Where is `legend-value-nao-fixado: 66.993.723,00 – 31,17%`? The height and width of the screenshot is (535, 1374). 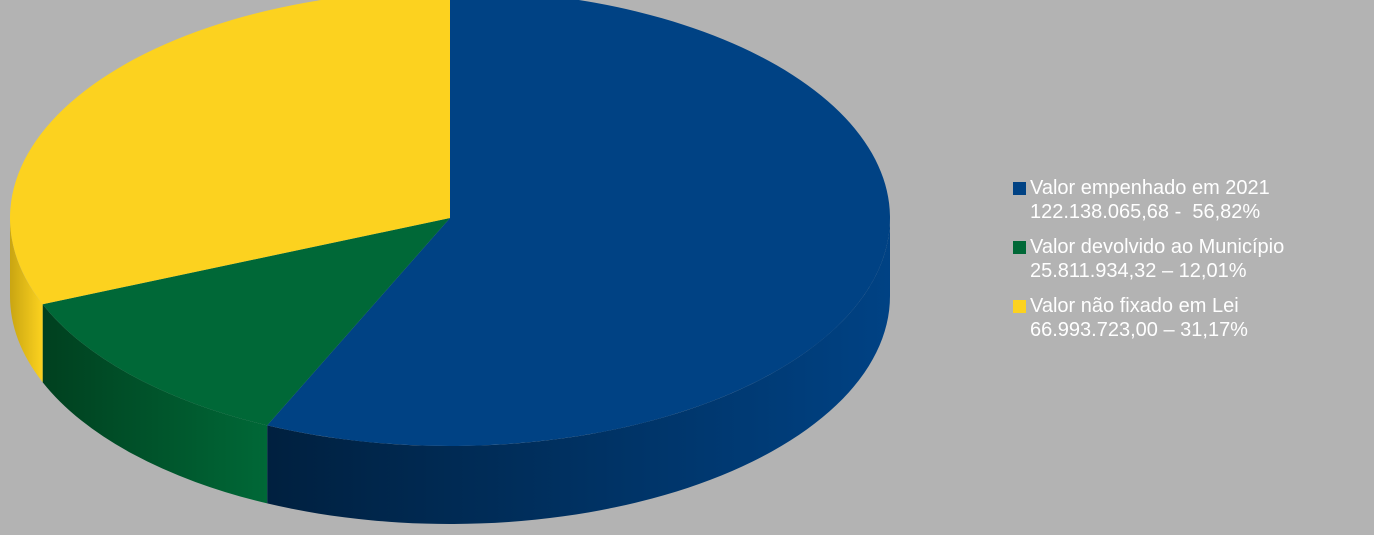
legend-value-nao-fixado: 66.993.723,00 – 31,17% is located at coordinates (1139, 330).